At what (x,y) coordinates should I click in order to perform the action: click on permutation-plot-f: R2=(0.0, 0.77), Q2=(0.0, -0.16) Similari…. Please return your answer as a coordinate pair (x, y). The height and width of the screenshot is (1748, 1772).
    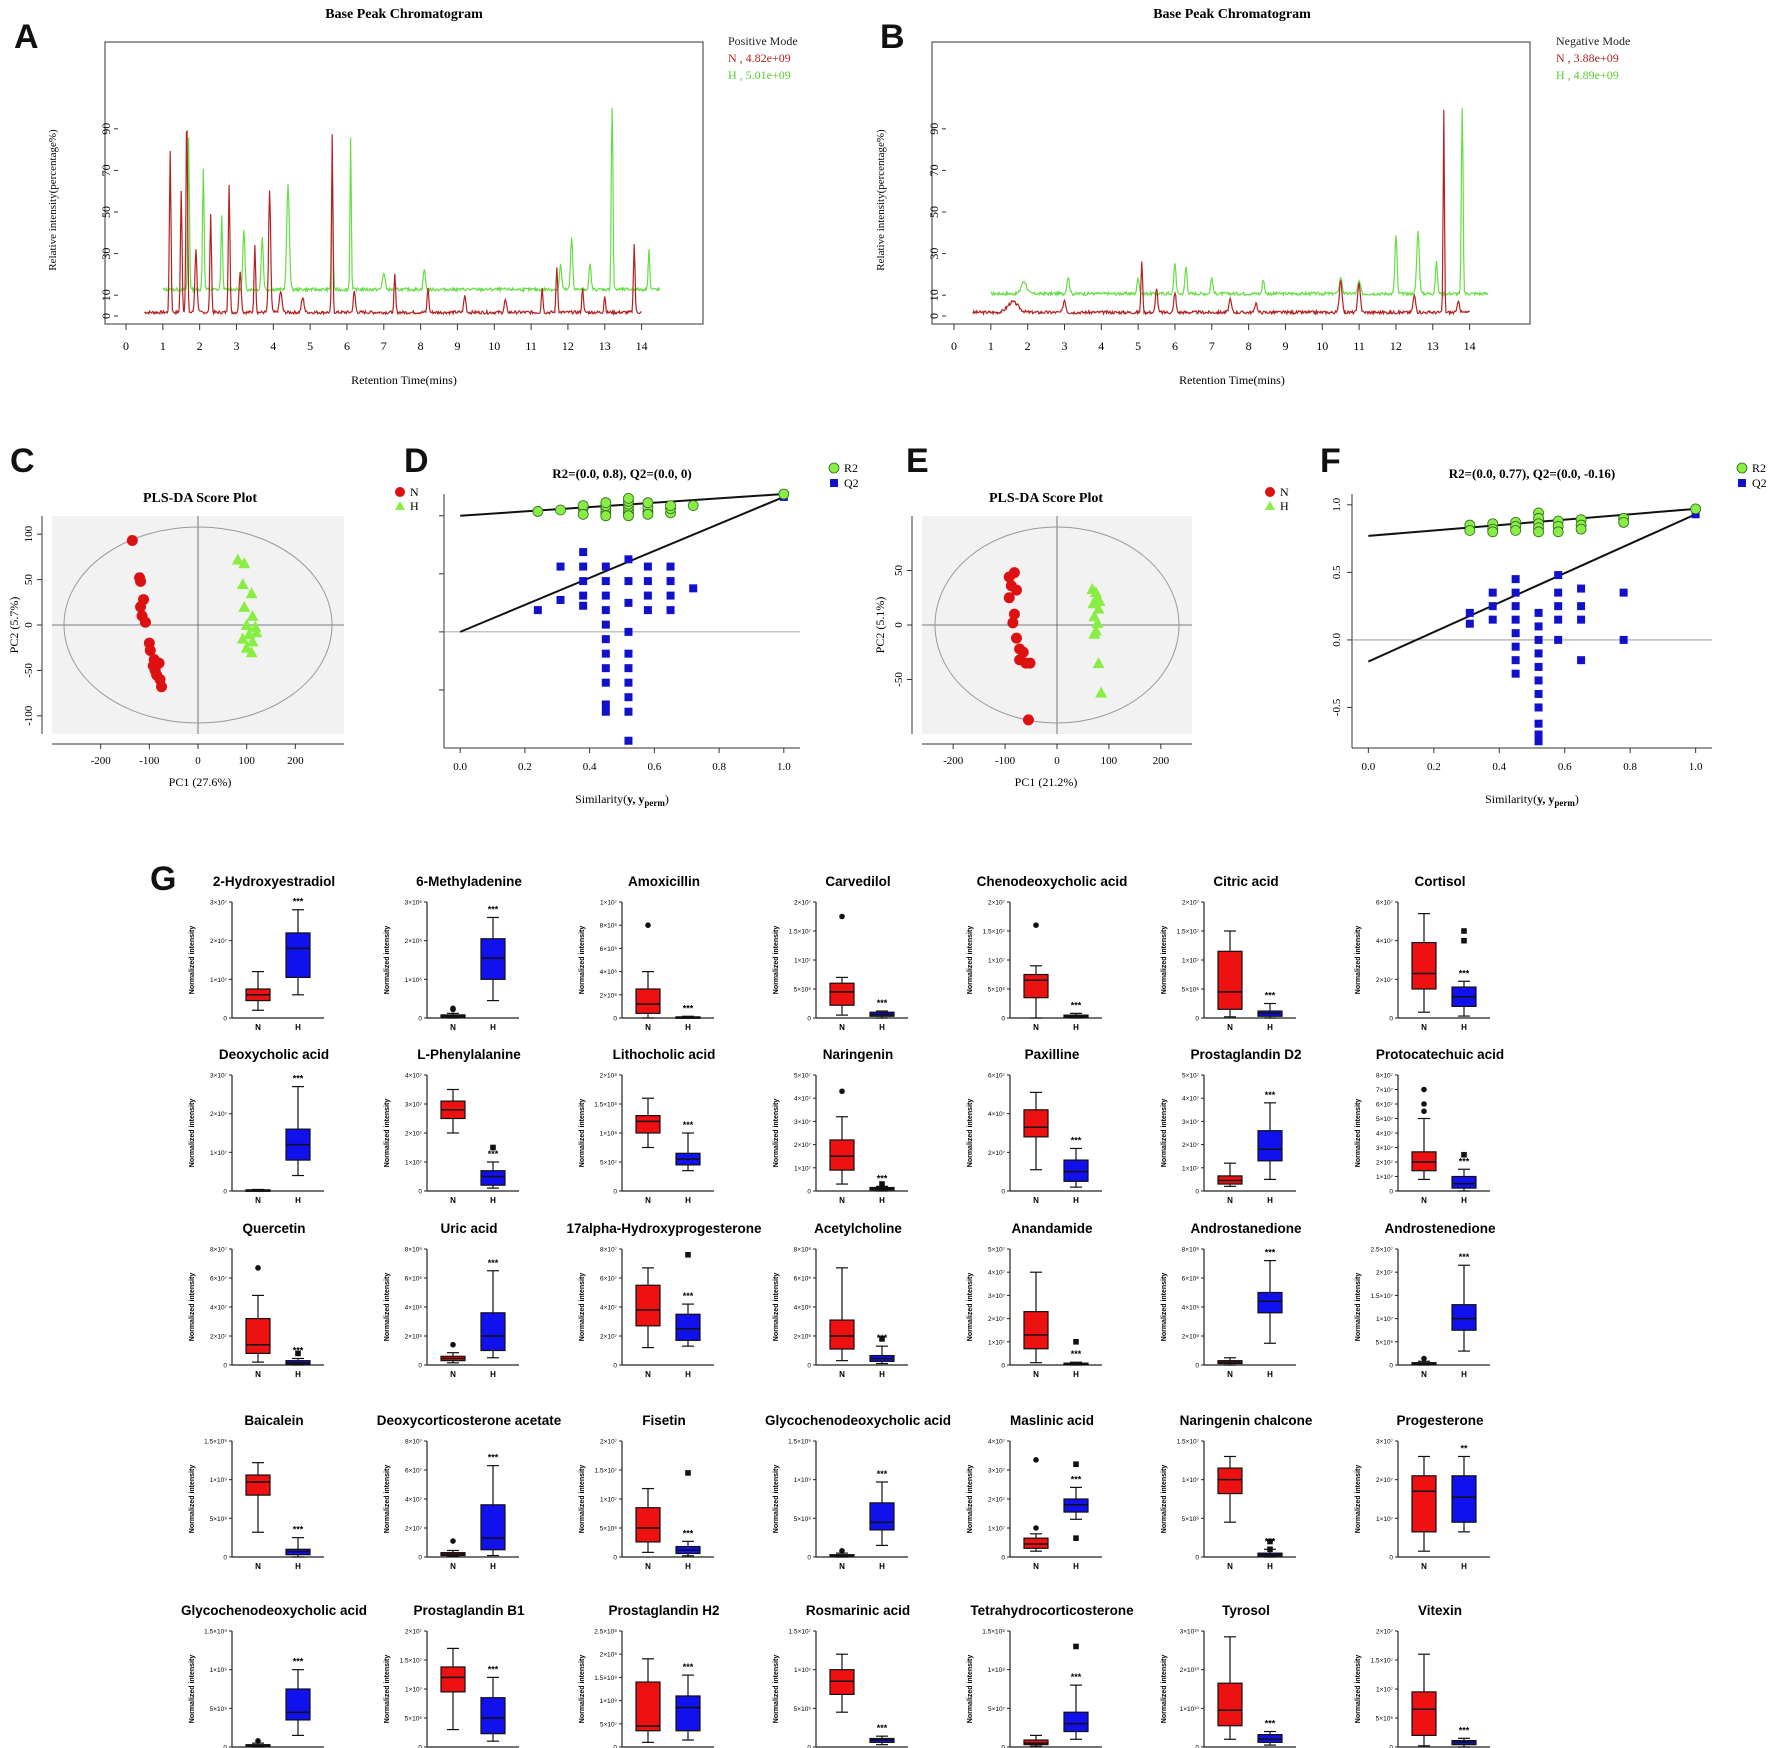
    Looking at the image, I should click on (1549, 634).